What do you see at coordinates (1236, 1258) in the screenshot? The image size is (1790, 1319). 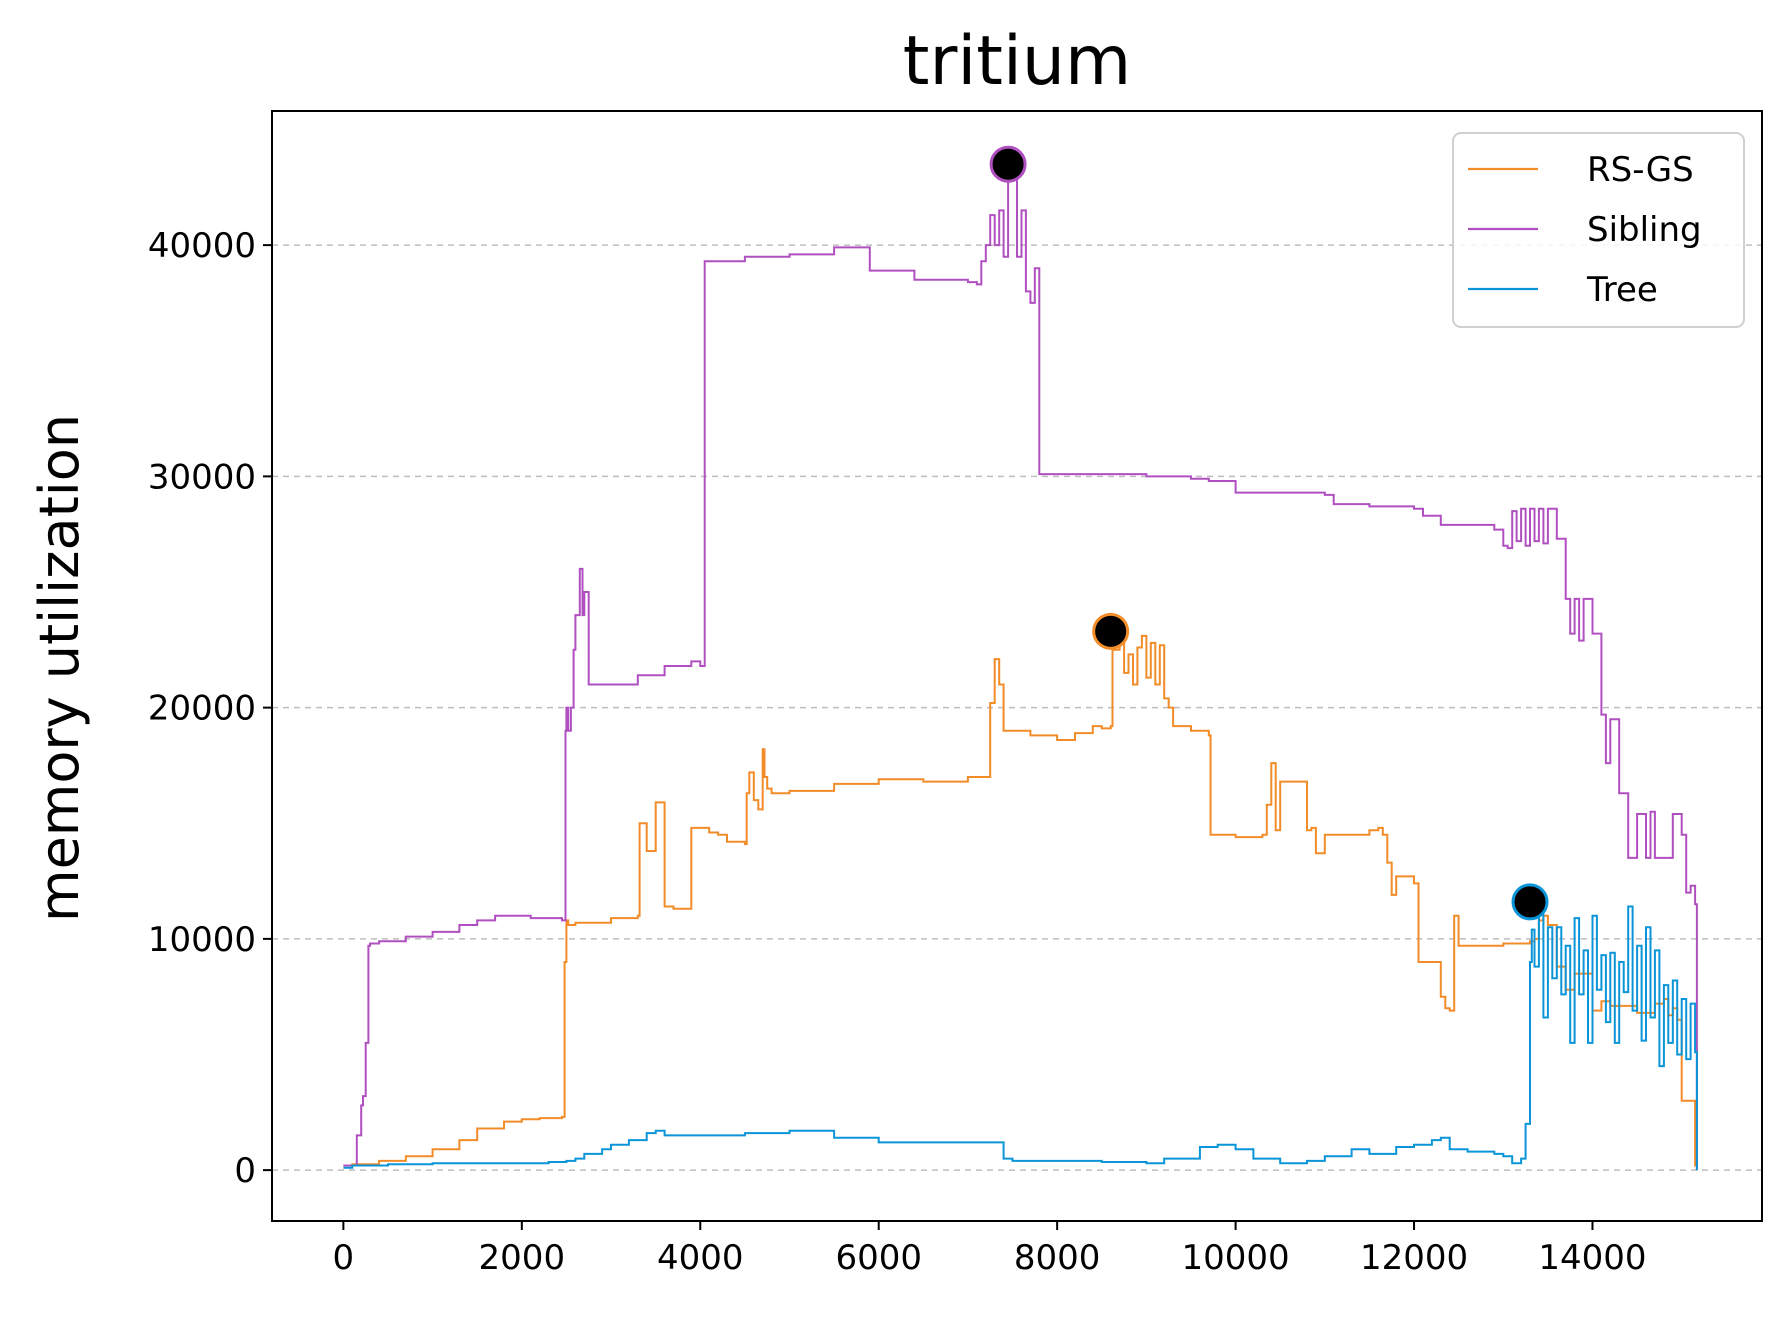 I see `x-tick-label: 10000` at bounding box center [1236, 1258].